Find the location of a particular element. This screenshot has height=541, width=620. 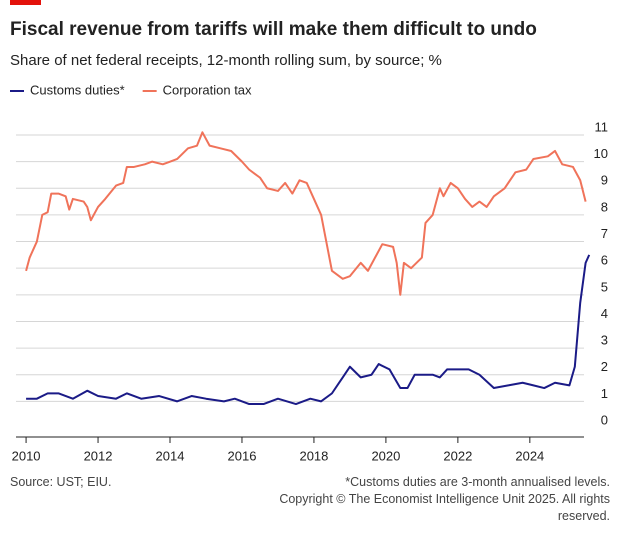

y-tick-label: 1 is located at coordinates (604, 393).